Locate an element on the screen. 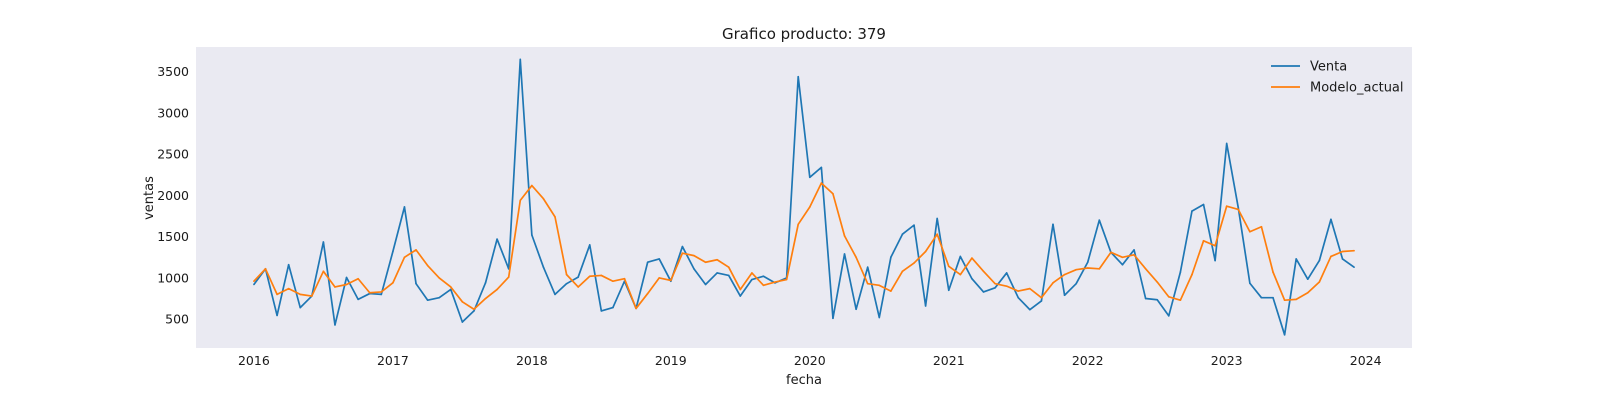 The image size is (1600, 400). x-tick-label: 2020 is located at coordinates (810, 360).